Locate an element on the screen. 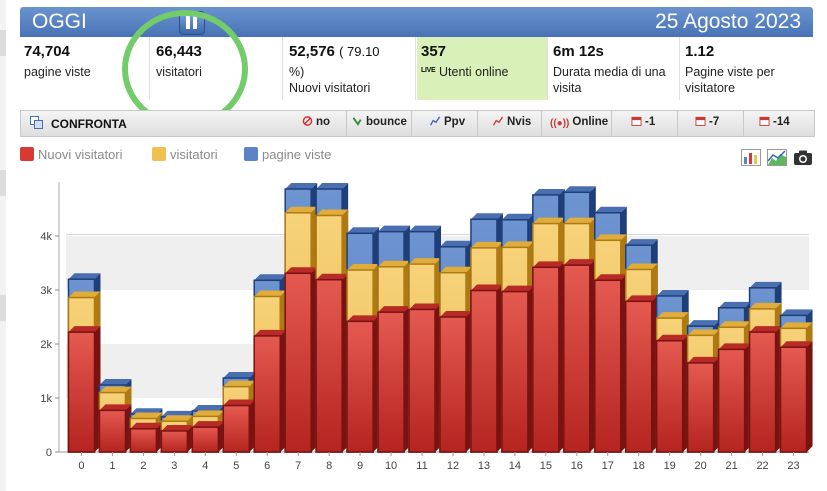 This screenshot has height=491, width=827. legend-item-pageviews: pagine viste is located at coordinates (287, 154).